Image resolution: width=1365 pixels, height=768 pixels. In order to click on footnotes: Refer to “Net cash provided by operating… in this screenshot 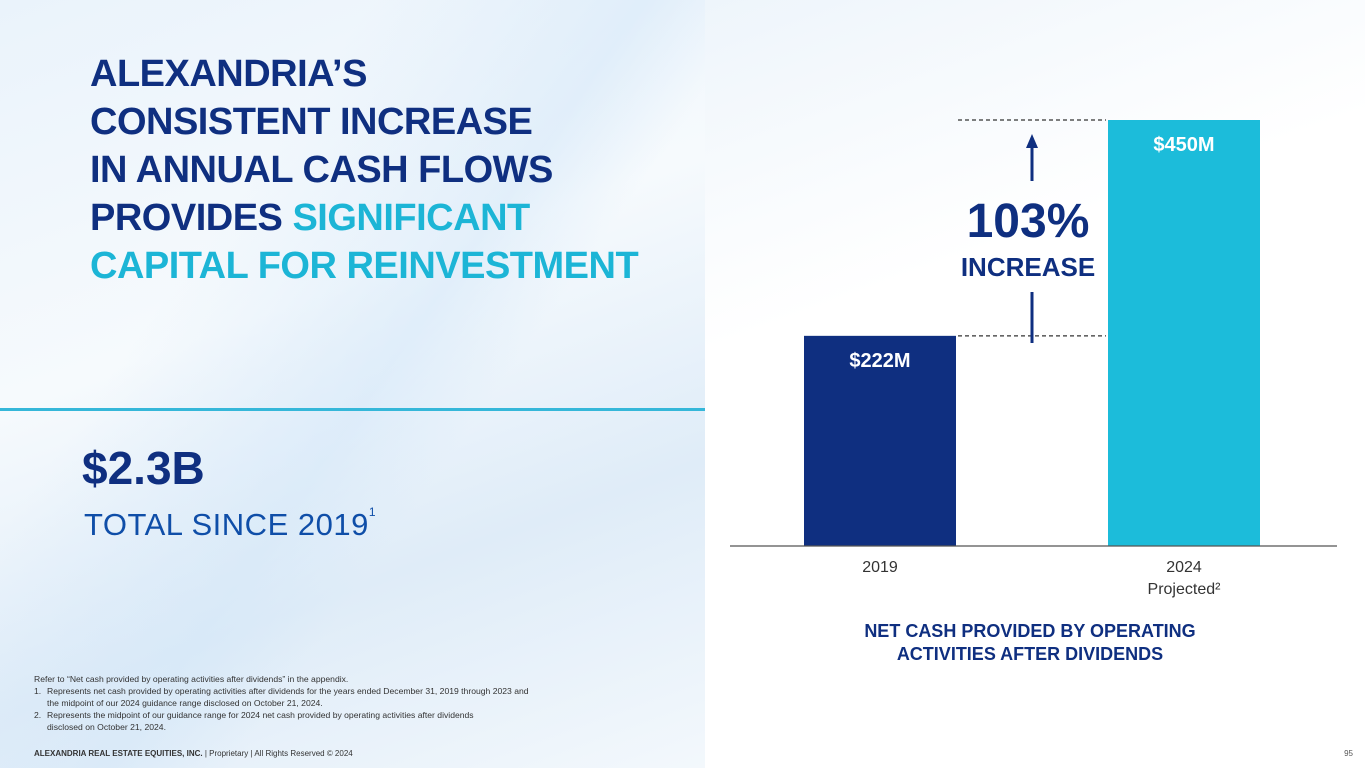, I will do `click(334, 703)`.